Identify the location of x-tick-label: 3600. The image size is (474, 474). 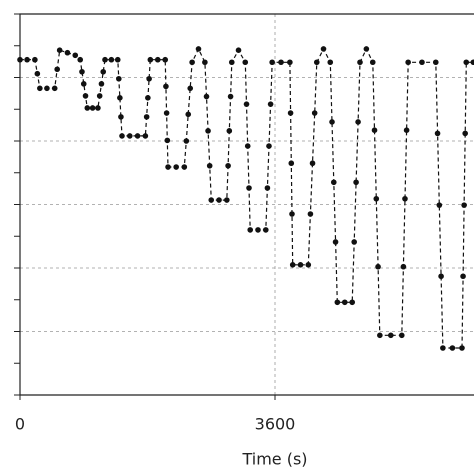
(275, 424).